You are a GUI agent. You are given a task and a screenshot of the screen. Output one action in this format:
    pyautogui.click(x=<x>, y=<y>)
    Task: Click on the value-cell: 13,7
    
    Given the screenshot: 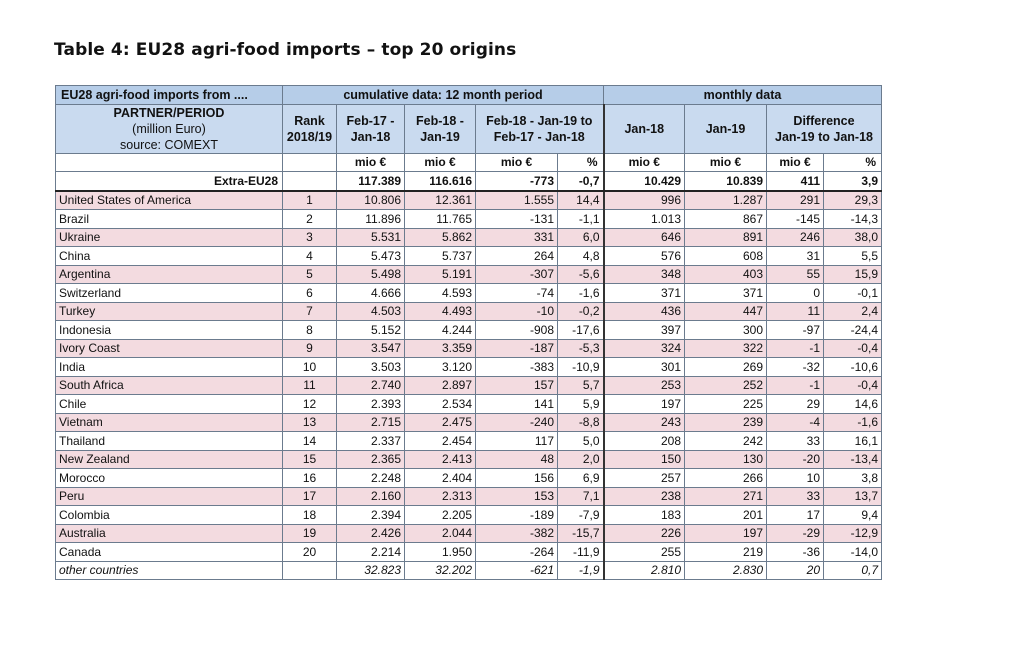 What is the action you would take?
    pyautogui.click(x=852, y=496)
    